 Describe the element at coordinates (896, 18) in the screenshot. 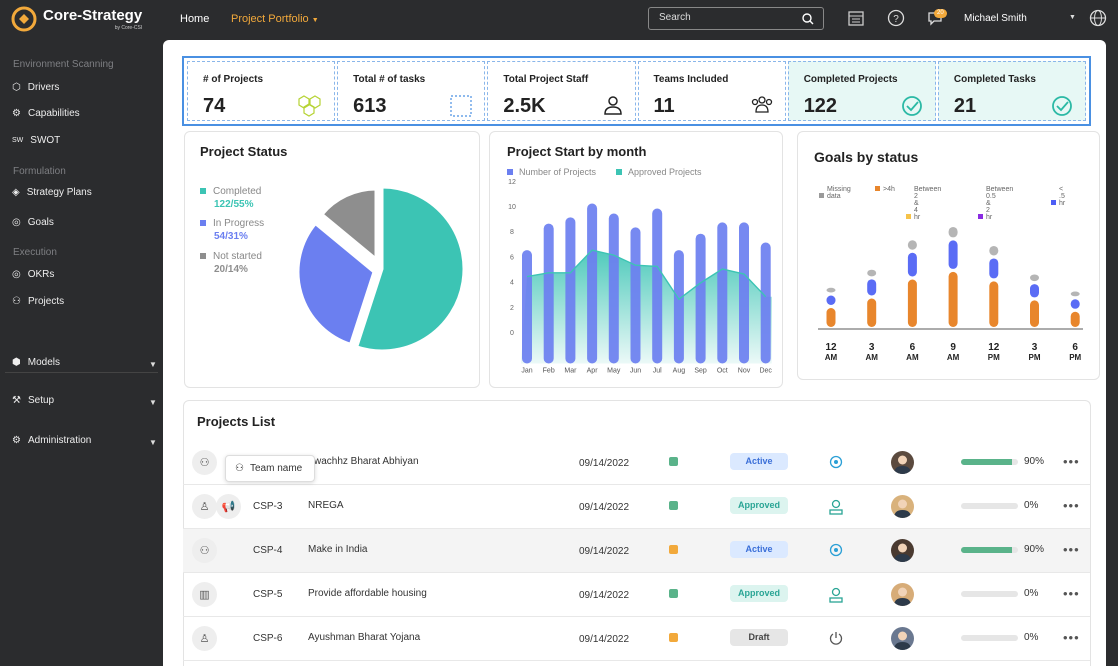

I see `help-icon: ?` at that location.